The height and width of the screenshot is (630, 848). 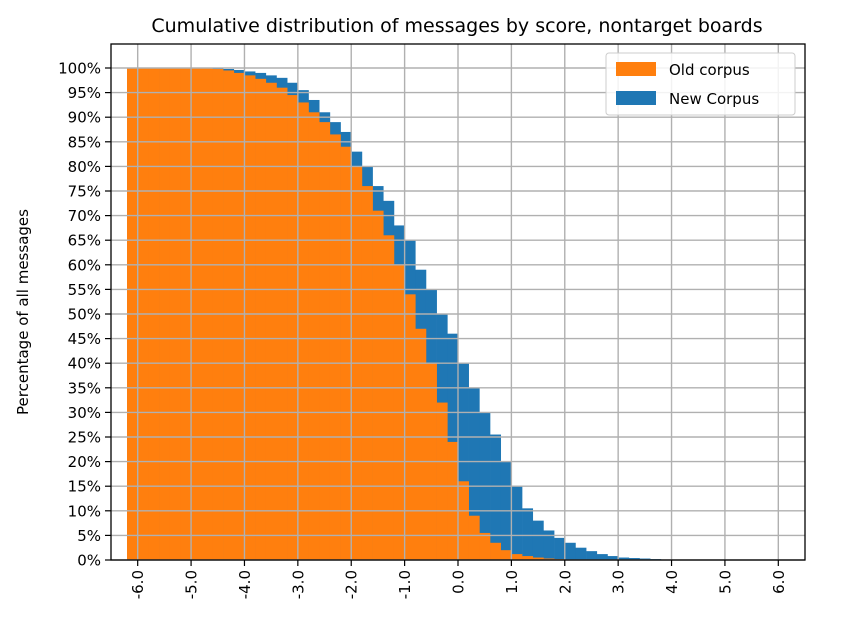 What do you see at coordinates (84, 413) in the screenshot?
I see `y-tick-label: 30%` at bounding box center [84, 413].